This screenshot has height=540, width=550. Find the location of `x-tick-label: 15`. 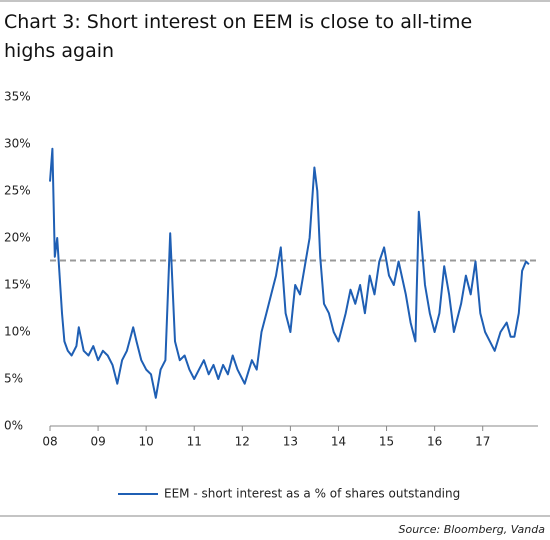

x-tick-label: 15 is located at coordinates (386, 442).